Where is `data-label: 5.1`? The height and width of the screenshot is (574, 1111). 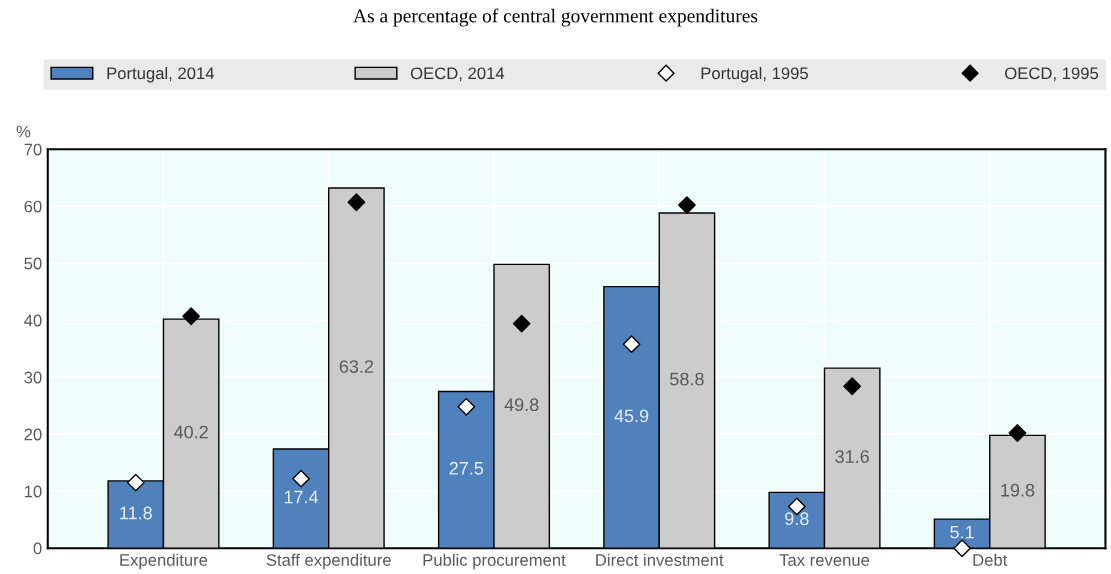 data-label: 5.1 is located at coordinates (962, 532).